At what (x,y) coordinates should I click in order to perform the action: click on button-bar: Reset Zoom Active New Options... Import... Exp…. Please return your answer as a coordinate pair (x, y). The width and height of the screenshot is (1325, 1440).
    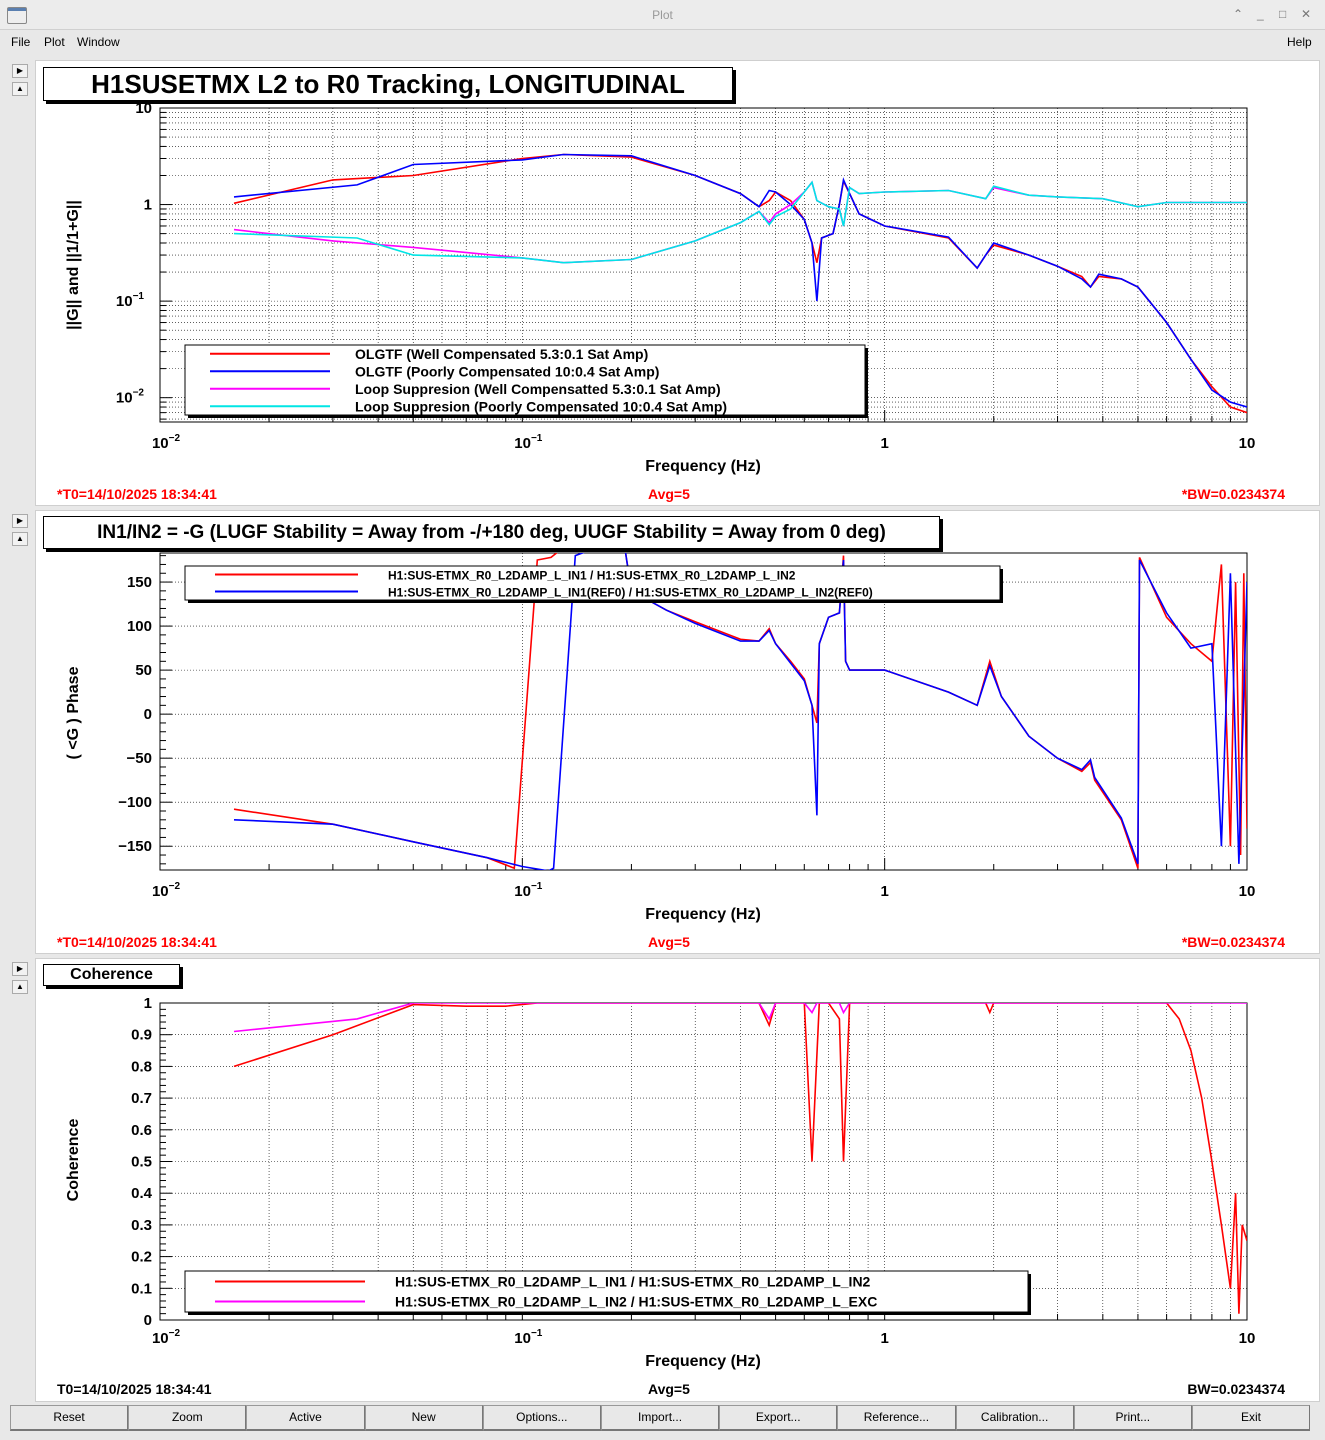
    Looking at the image, I should click on (660, 1418).